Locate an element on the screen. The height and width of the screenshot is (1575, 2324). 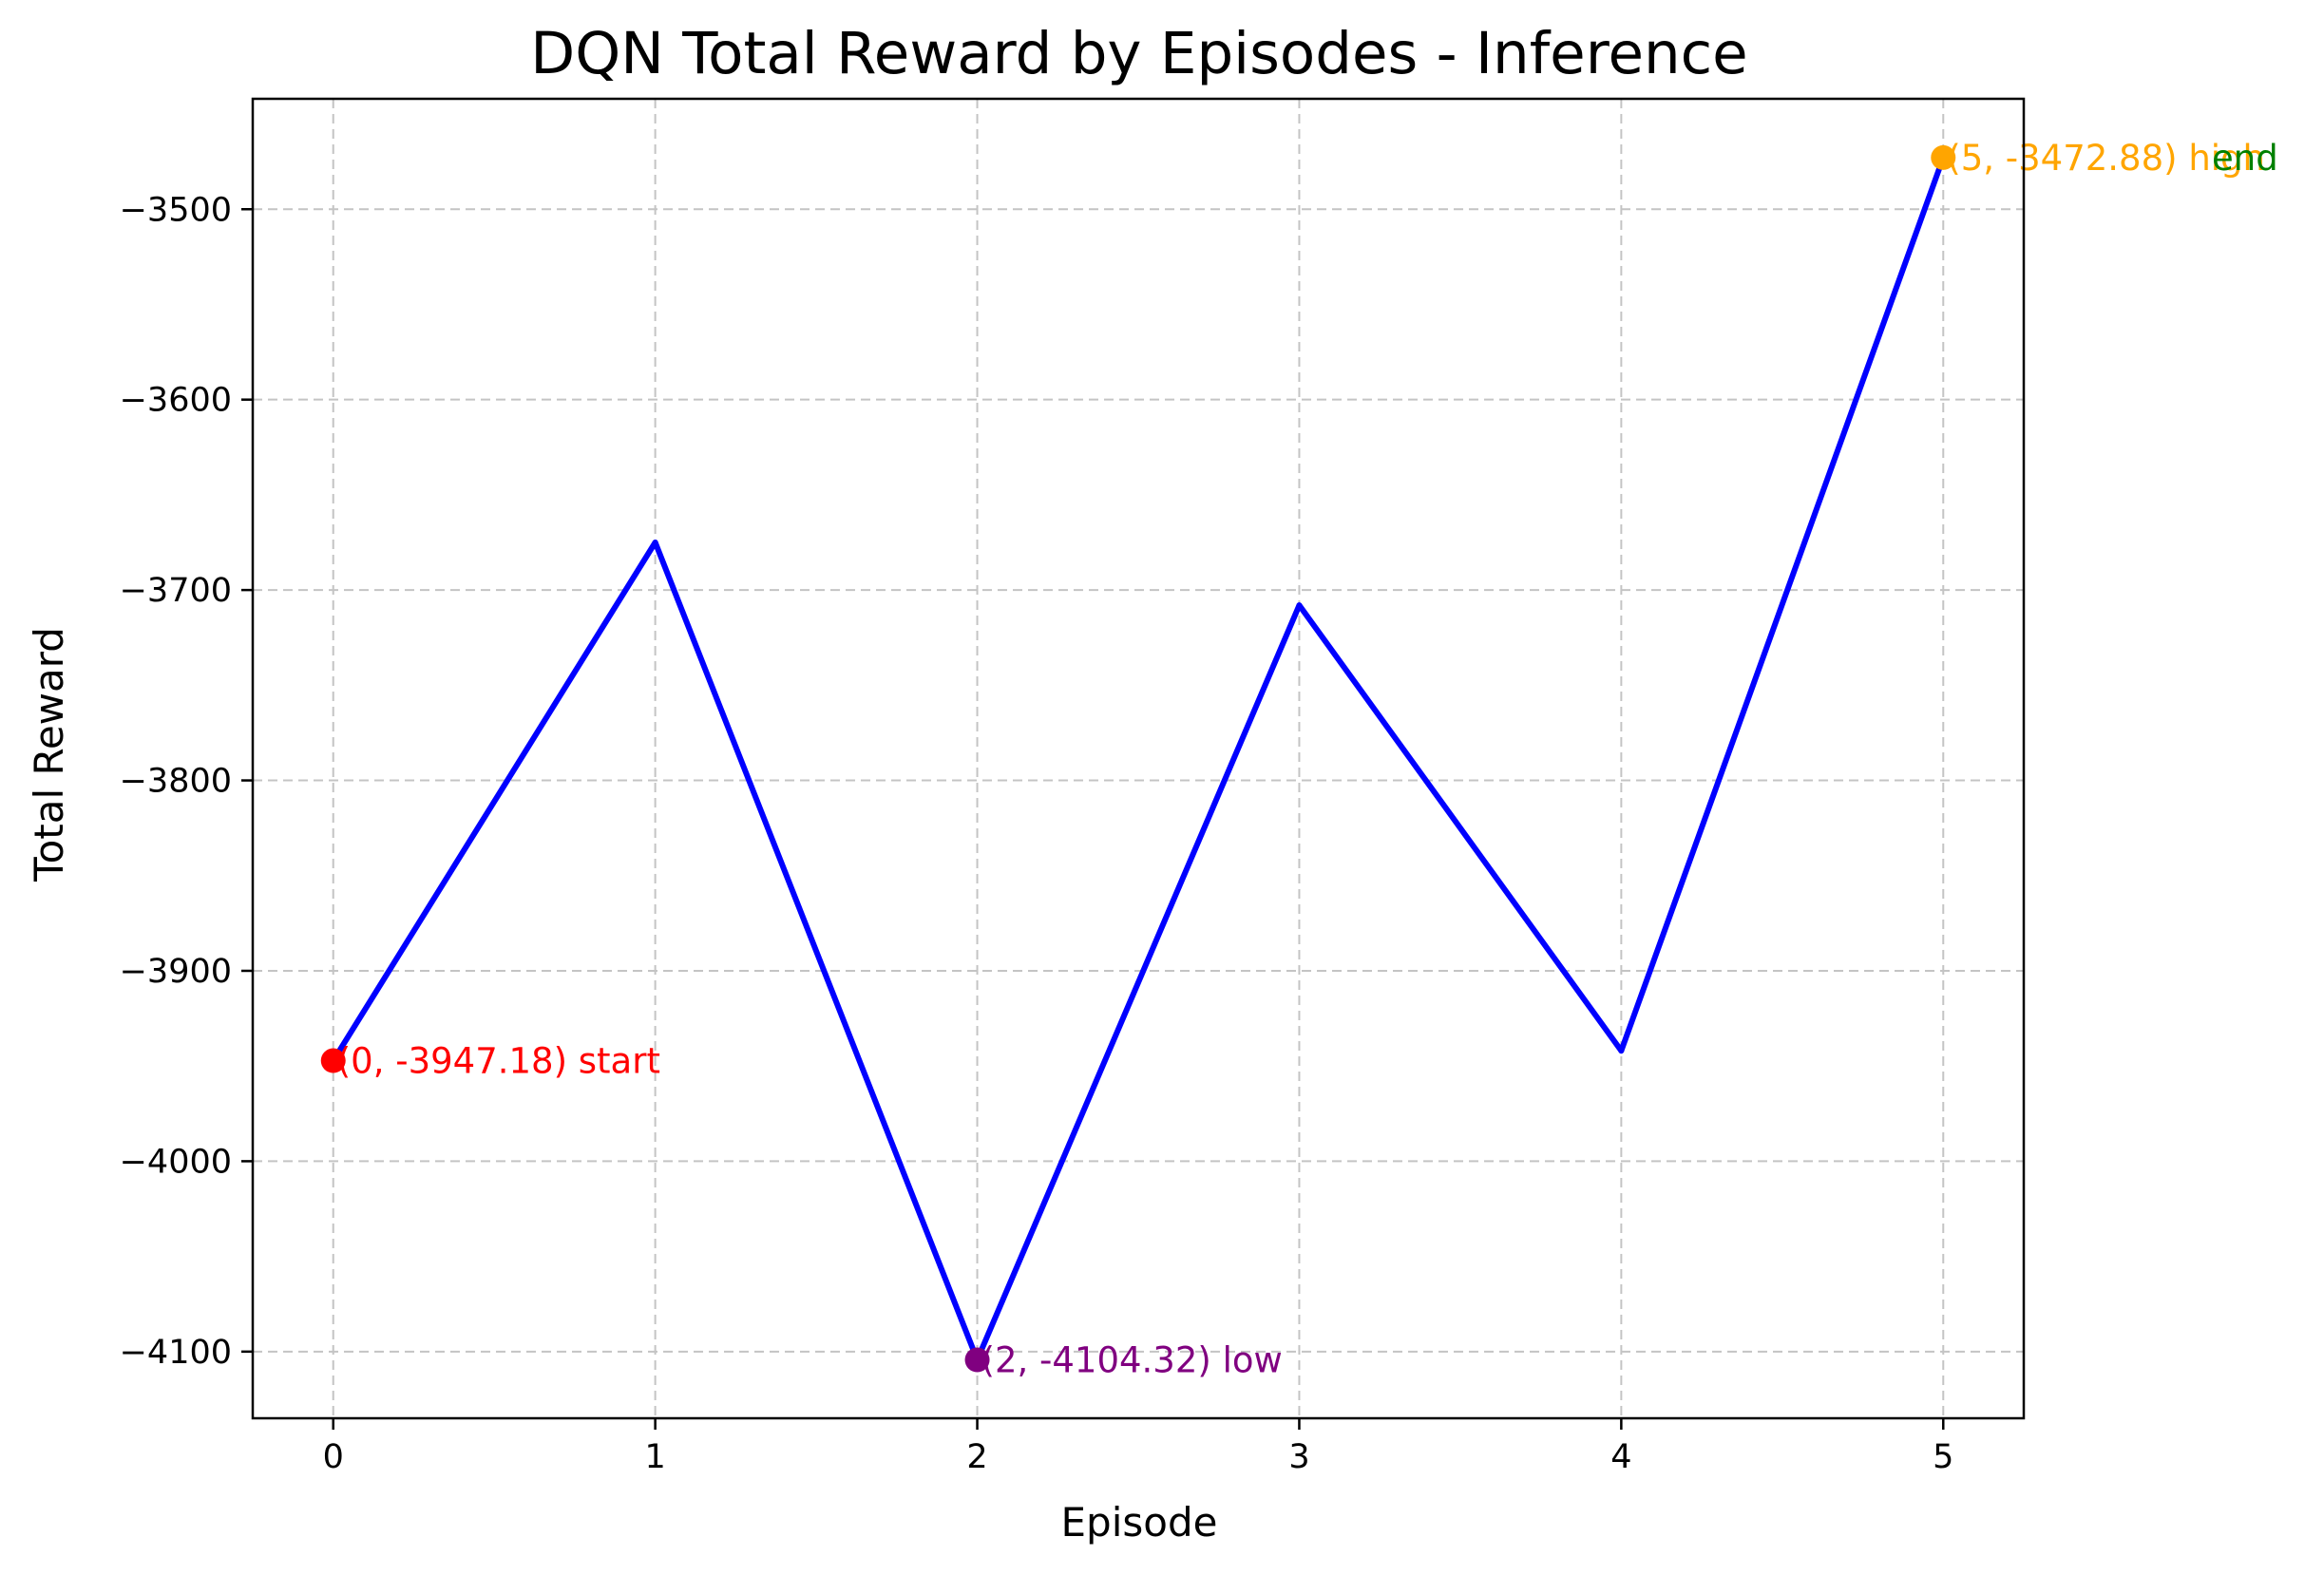
y-tick-label-5: −4000 is located at coordinates (176, 1162).